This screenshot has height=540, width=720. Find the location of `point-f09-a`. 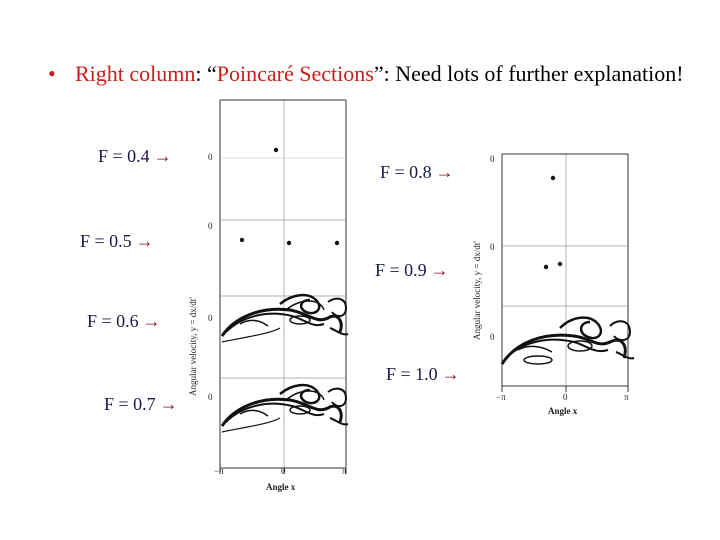

point-f09-a is located at coordinates (546, 267).